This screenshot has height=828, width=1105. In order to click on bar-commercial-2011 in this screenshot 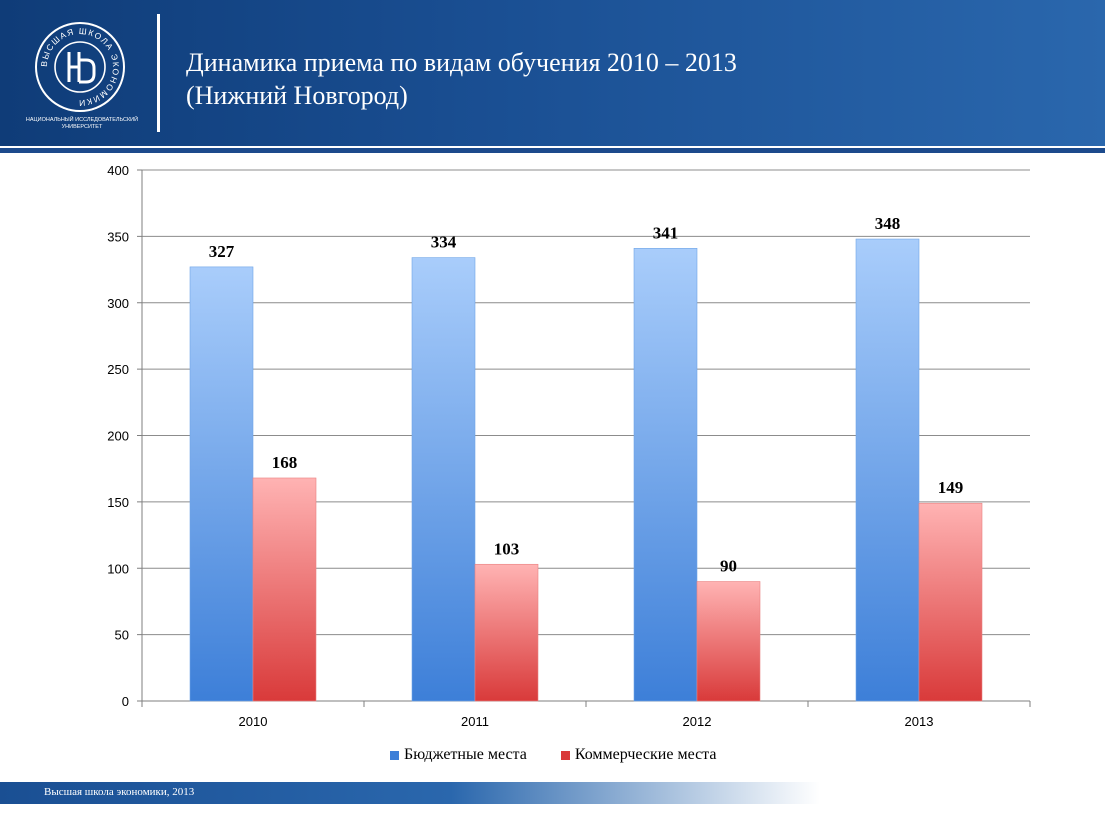, I will do `click(506, 632)`.